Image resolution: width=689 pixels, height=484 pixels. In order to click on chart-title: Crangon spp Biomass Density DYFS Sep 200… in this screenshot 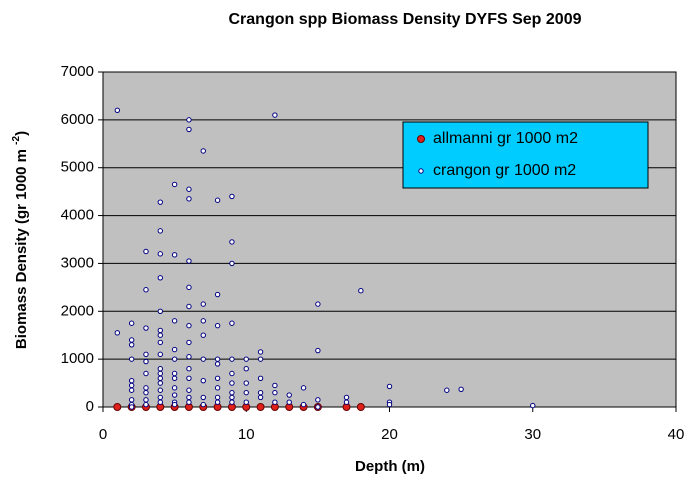, I will do `click(405, 19)`.